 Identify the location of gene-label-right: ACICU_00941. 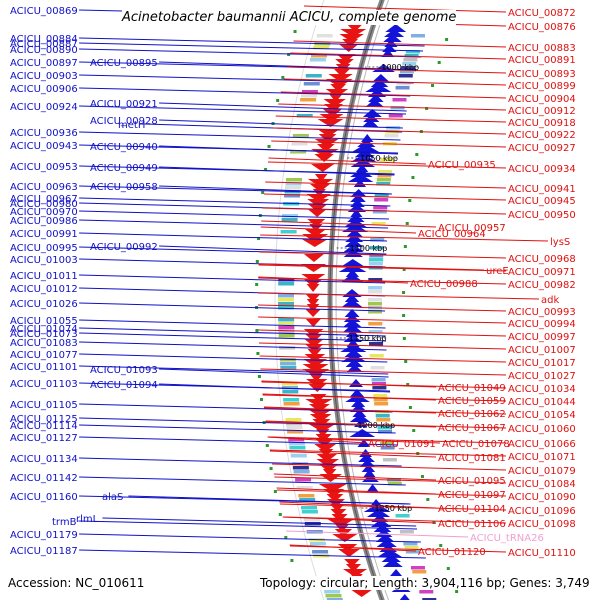
(542, 189).